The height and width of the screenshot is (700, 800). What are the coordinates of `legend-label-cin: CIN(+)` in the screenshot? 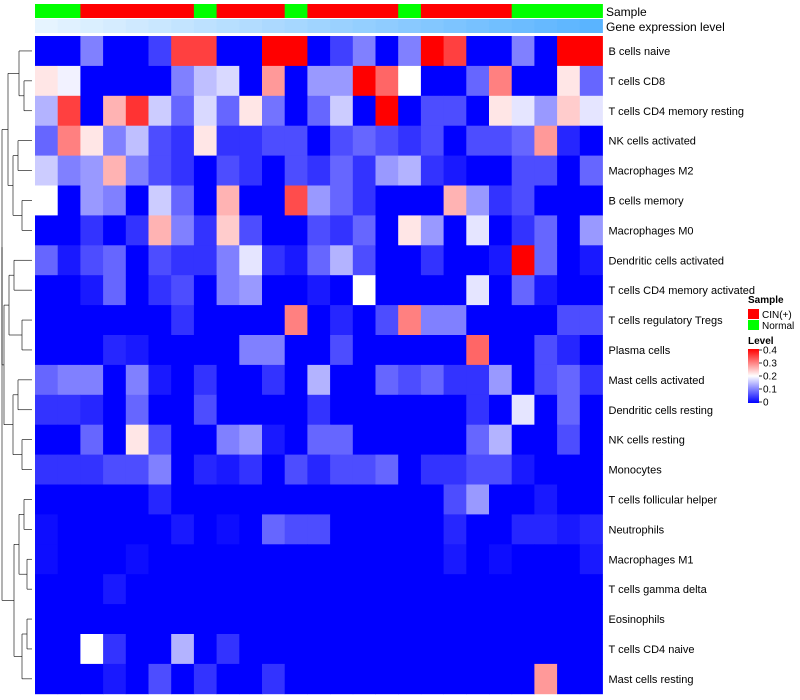 It's located at (777, 315).